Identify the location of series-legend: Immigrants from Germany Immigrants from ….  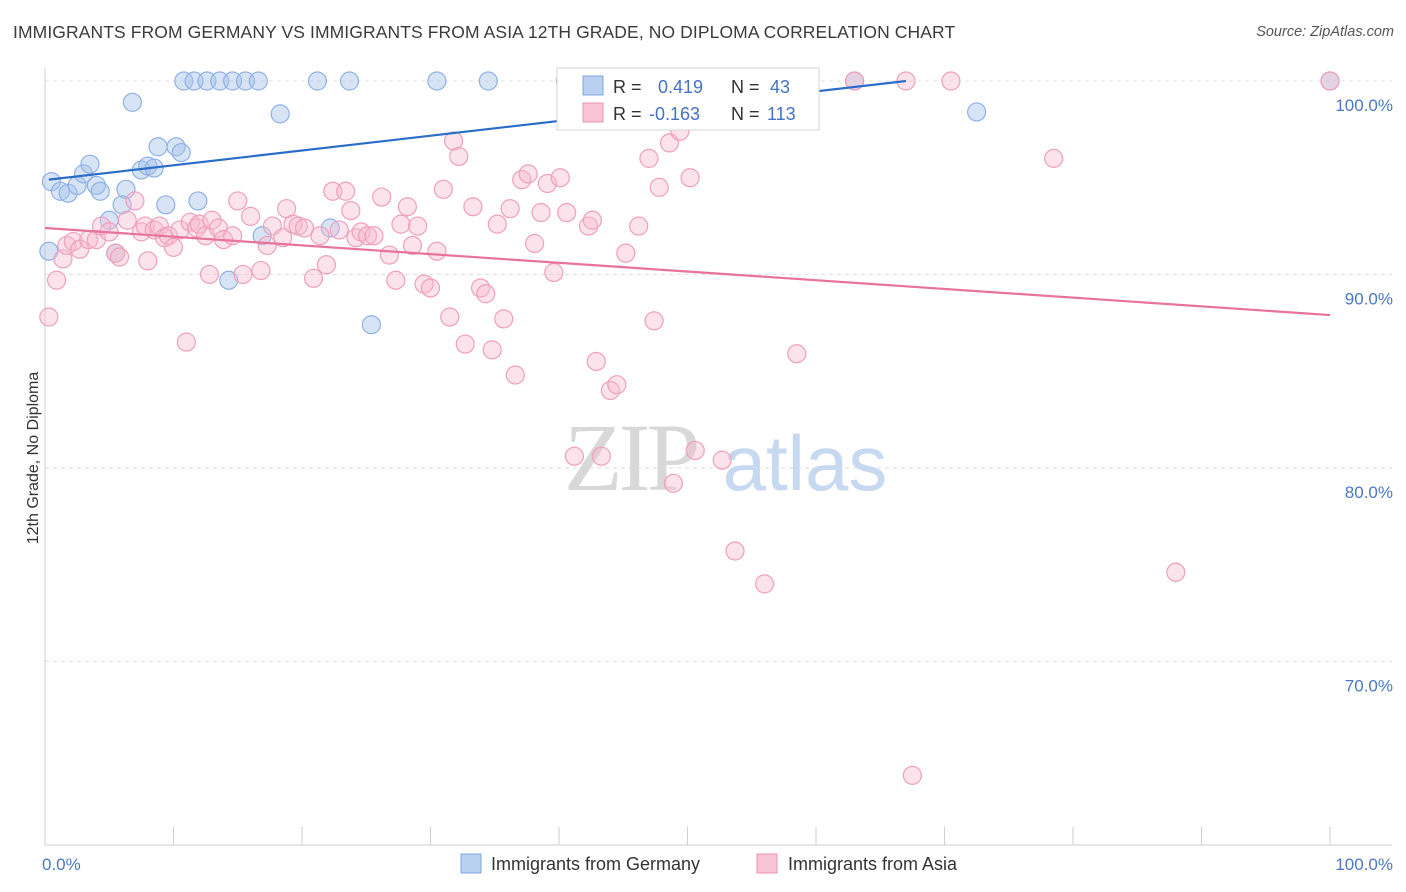
(709, 863).